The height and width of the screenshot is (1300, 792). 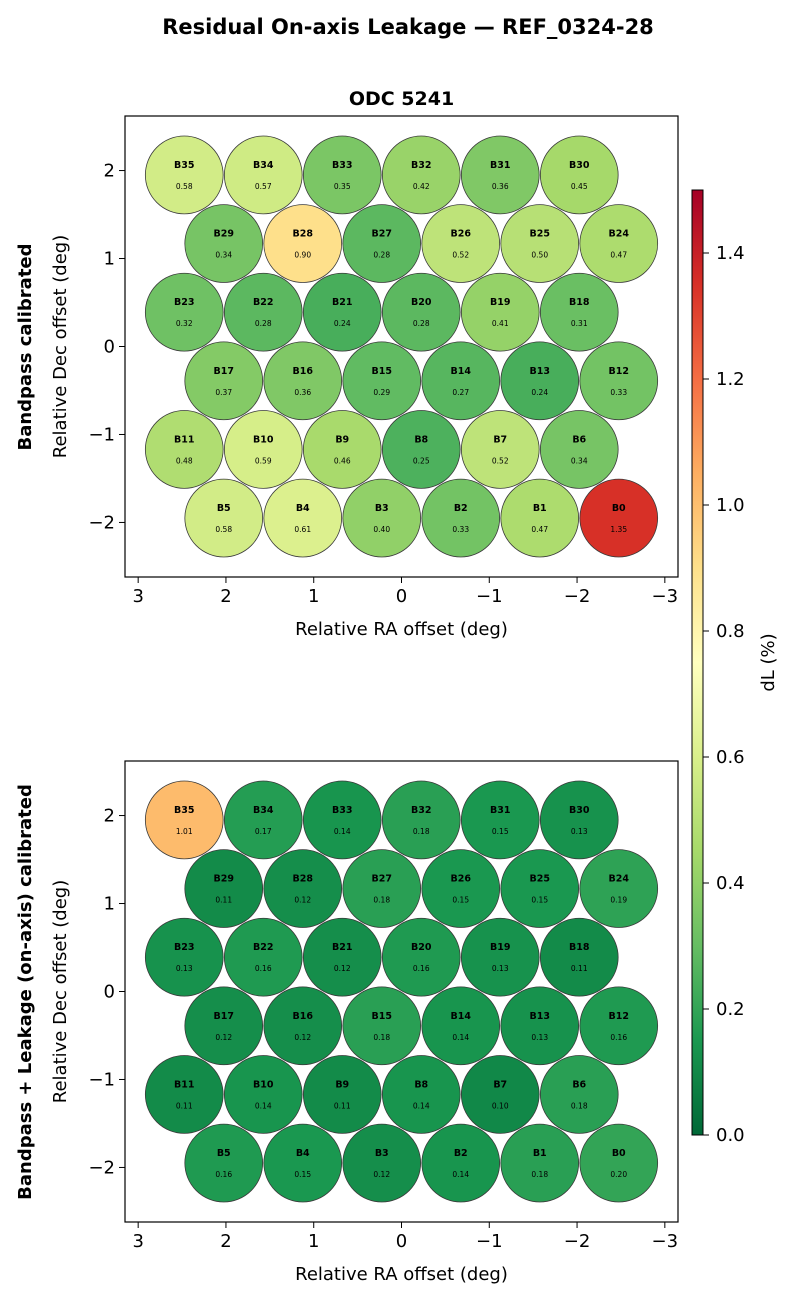 I want to click on x-tick-label: −1, so click(x=489, y=596).